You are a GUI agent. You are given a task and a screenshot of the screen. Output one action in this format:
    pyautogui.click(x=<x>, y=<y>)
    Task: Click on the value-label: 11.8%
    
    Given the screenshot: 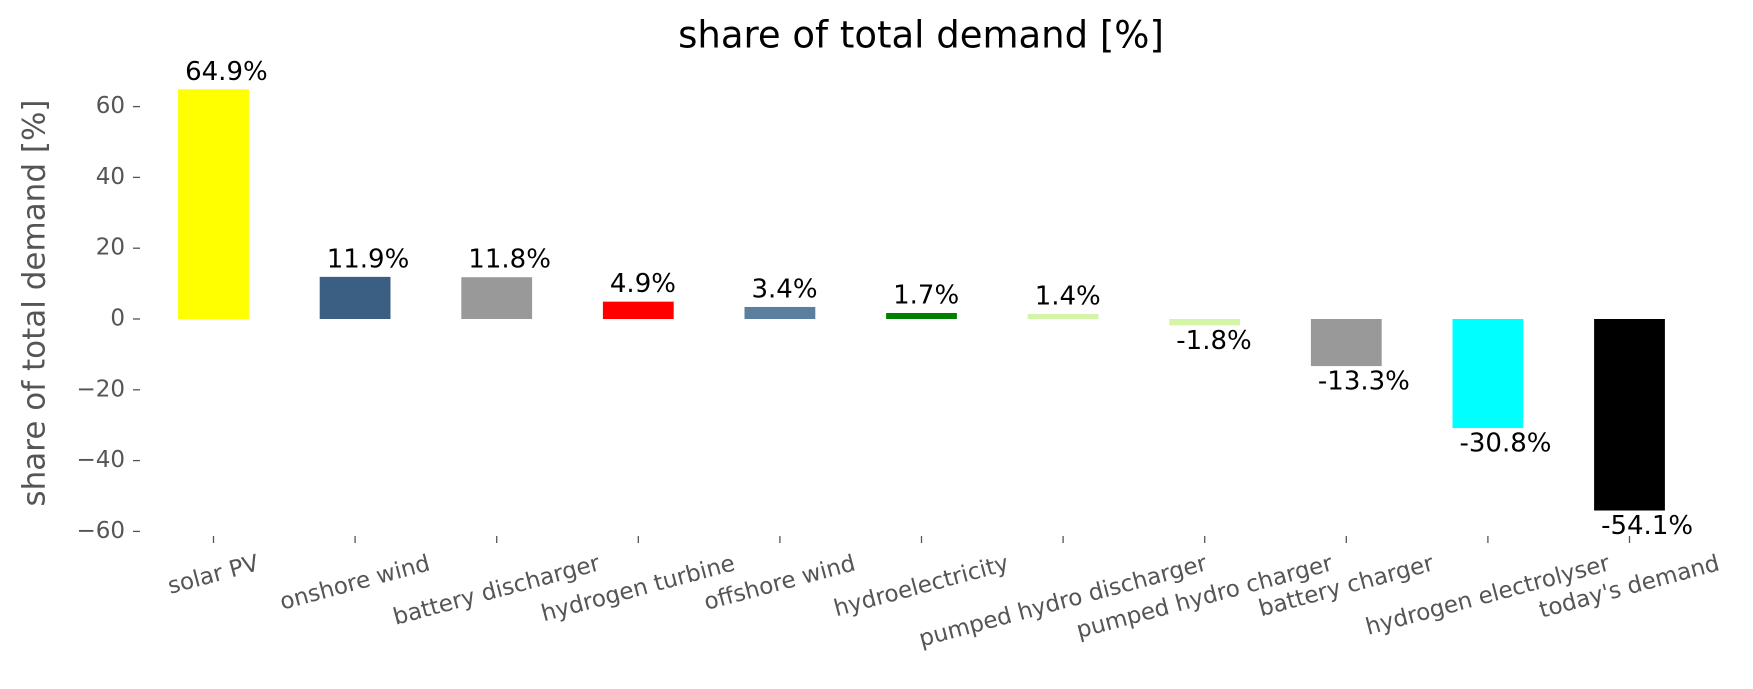 What is the action you would take?
    pyautogui.click(x=509, y=260)
    